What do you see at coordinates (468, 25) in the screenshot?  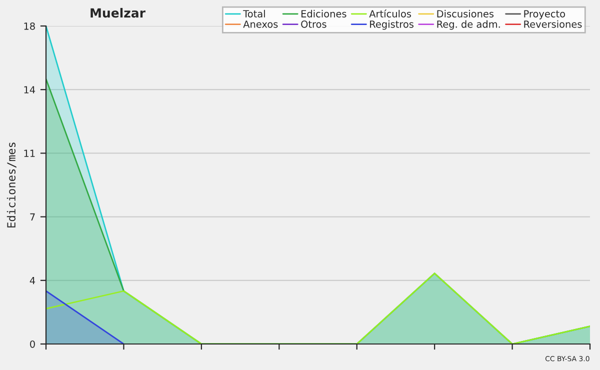 I see `legend-label: Reg. de adm.` at bounding box center [468, 25].